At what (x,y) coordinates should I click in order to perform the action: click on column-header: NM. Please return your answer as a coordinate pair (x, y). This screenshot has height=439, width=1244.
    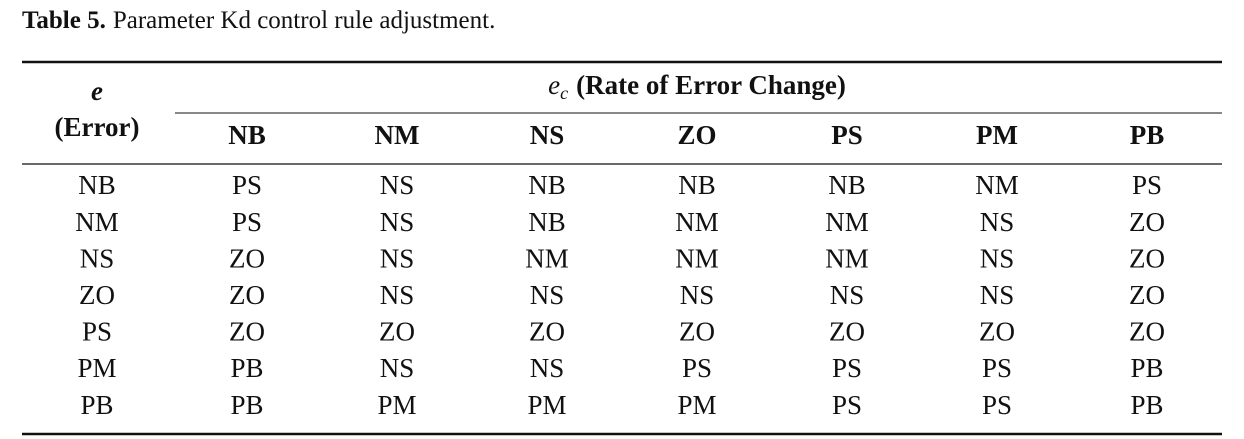
    Looking at the image, I should click on (397, 135).